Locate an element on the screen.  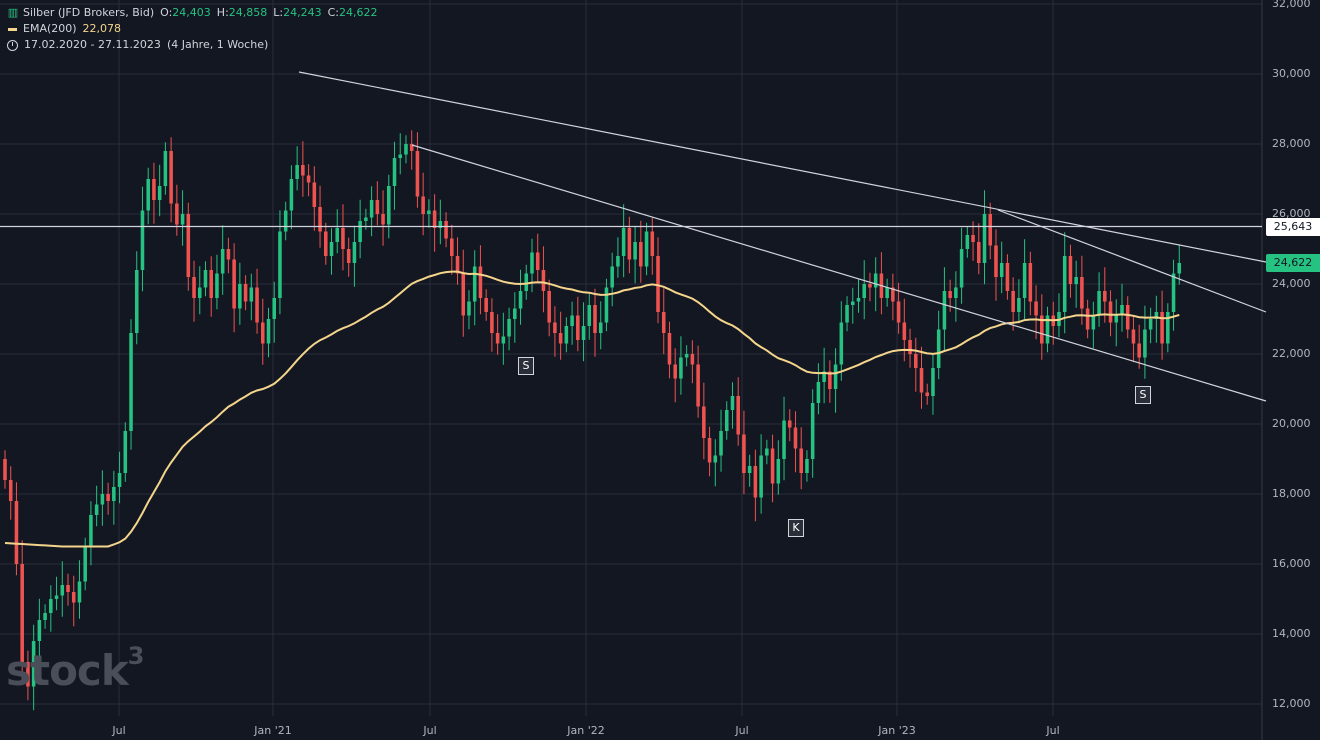
resistance-price-tag: 25,643 is located at coordinates (1293, 227).